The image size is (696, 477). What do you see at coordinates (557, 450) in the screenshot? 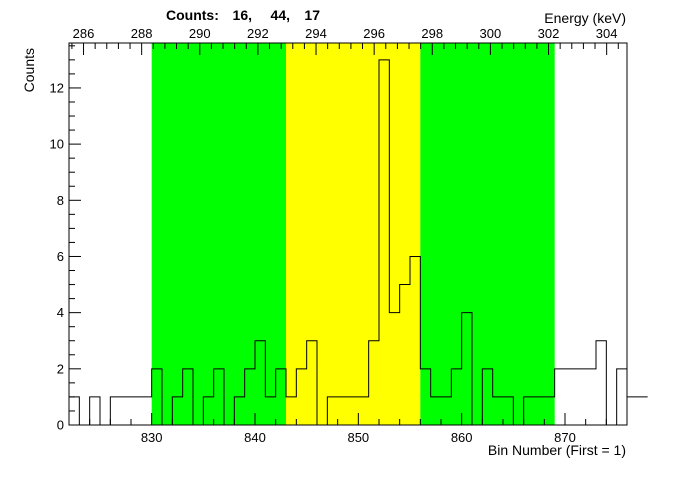
I see `x-axis-title: Bin Number (First = 1)` at bounding box center [557, 450].